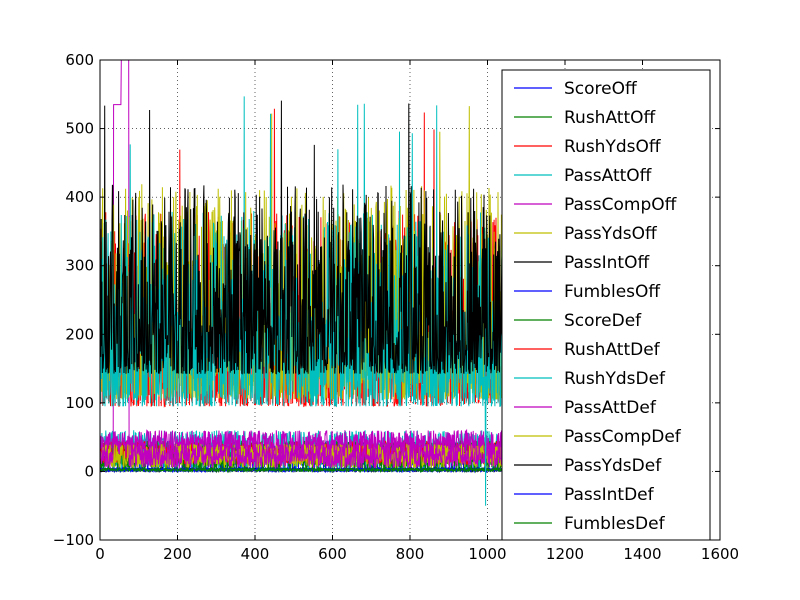 The image size is (800, 600). I want to click on x-tick-label: 400, so click(255, 554).